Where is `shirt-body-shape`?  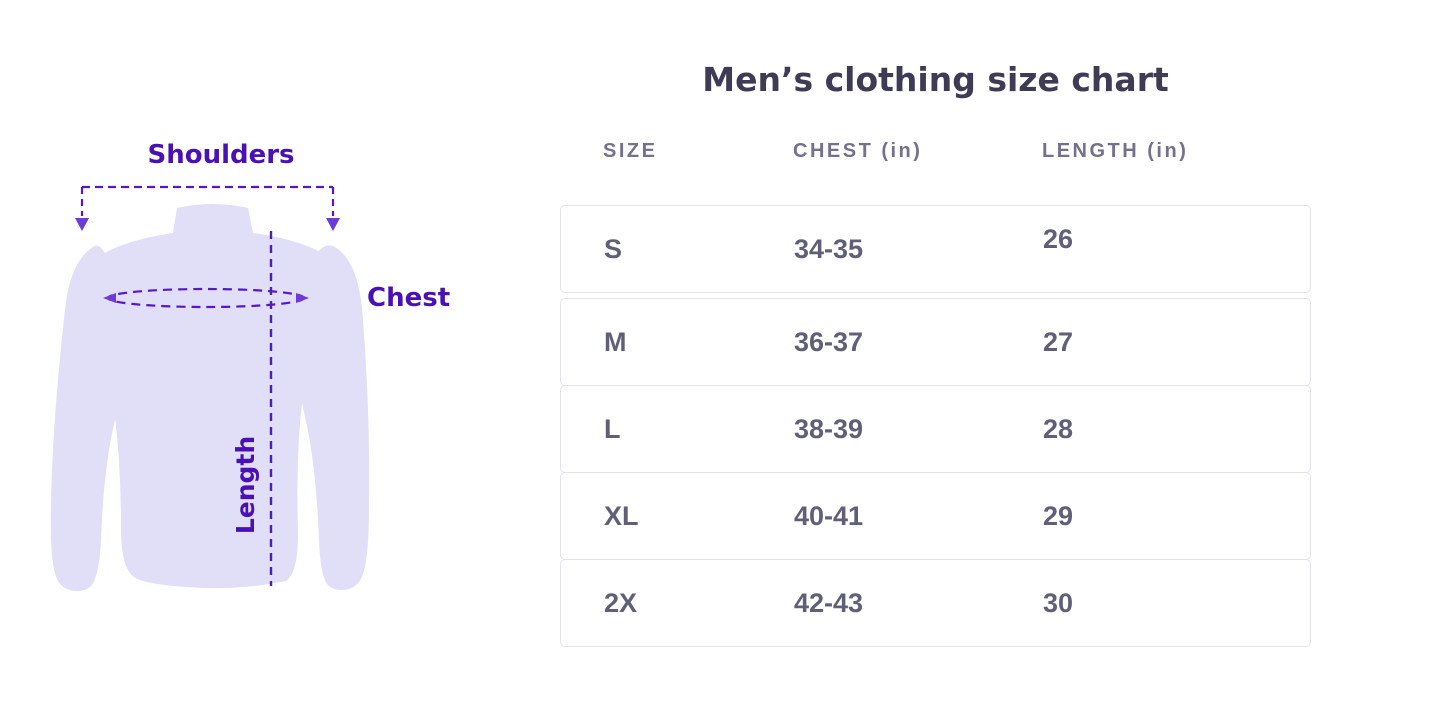
shirt-body-shape is located at coordinates (212, 396).